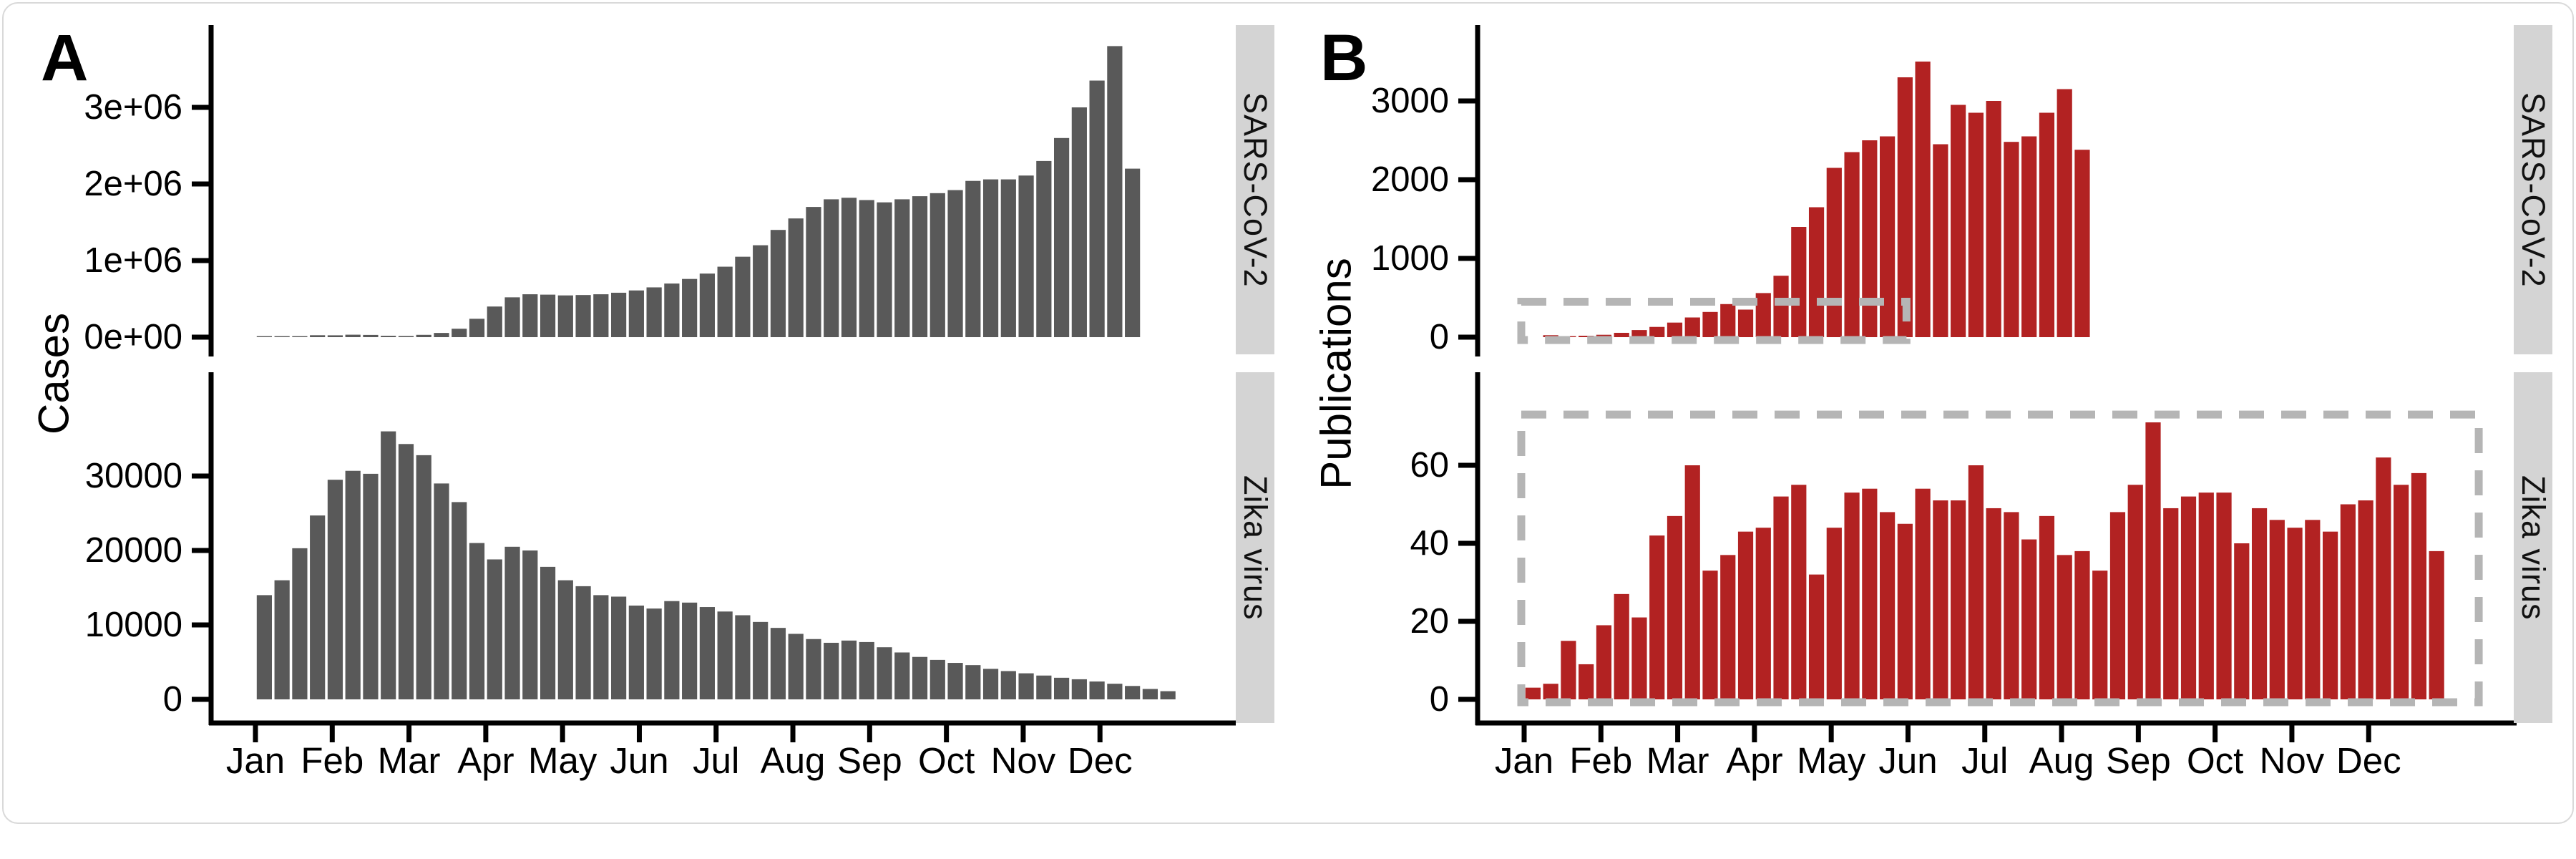 Image resolution: width=2576 pixels, height=859 pixels. Describe the element at coordinates (332, 760) in the screenshot. I see `x-tick-label-feb: Feb` at that location.